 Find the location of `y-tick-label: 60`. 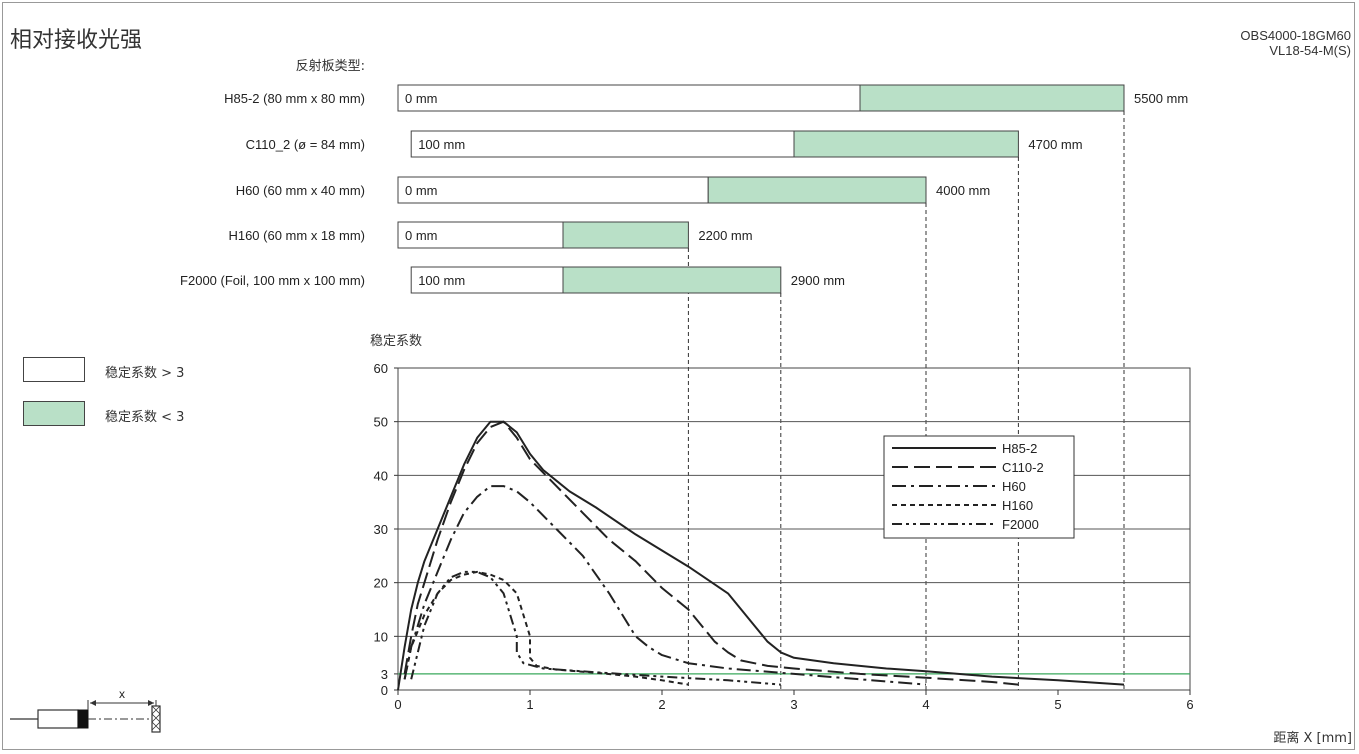

y-tick-label: 60 is located at coordinates (381, 368).